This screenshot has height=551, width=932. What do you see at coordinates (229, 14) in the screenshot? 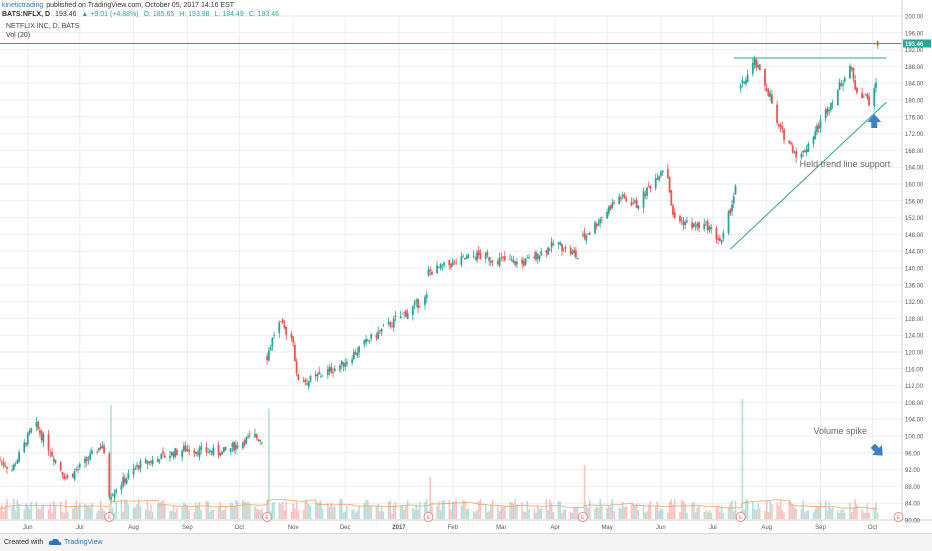
I see `low-value: L: 184.49` at bounding box center [229, 14].